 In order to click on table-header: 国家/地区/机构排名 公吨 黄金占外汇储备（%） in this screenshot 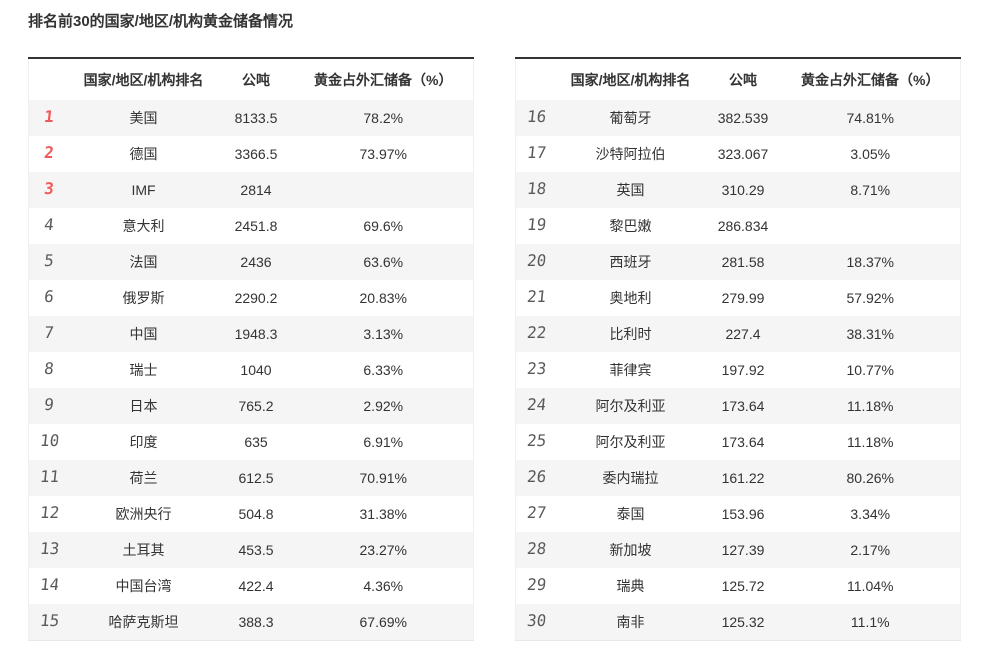, I will do `click(738, 79)`.